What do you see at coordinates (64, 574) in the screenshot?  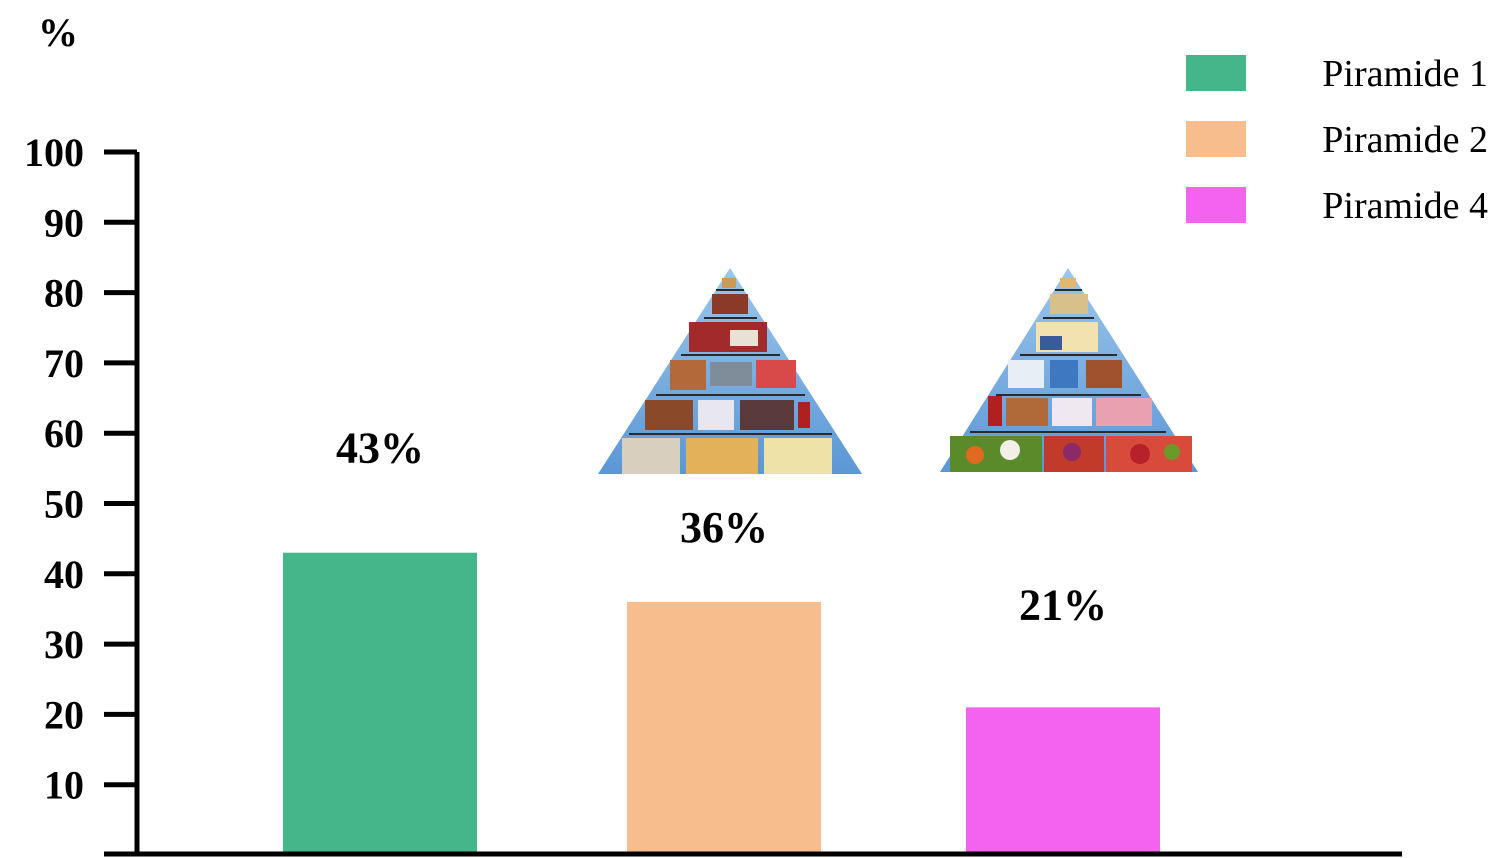 I see `y-tick-label: 40` at bounding box center [64, 574].